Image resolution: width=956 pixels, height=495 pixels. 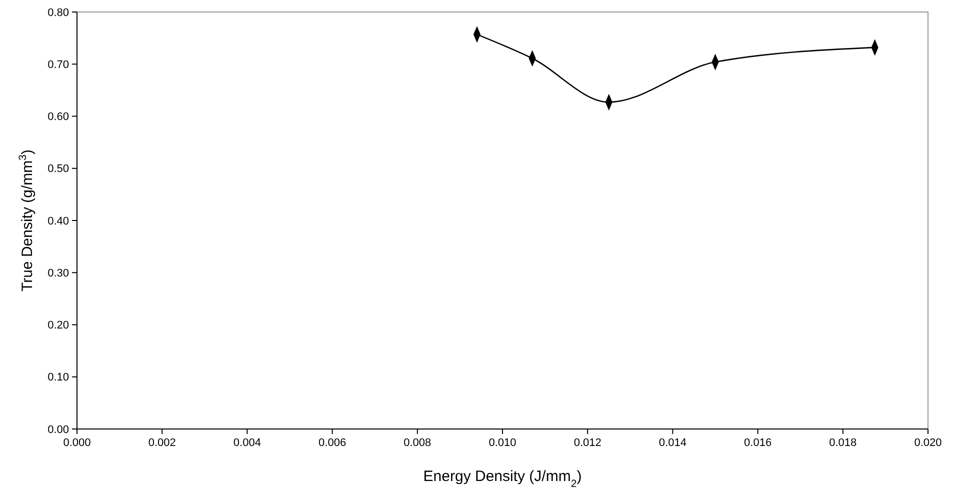 What do you see at coordinates (247, 443) in the screenshot?
I see `x-tick-label: 0.004` at bounding box center [247, 443].